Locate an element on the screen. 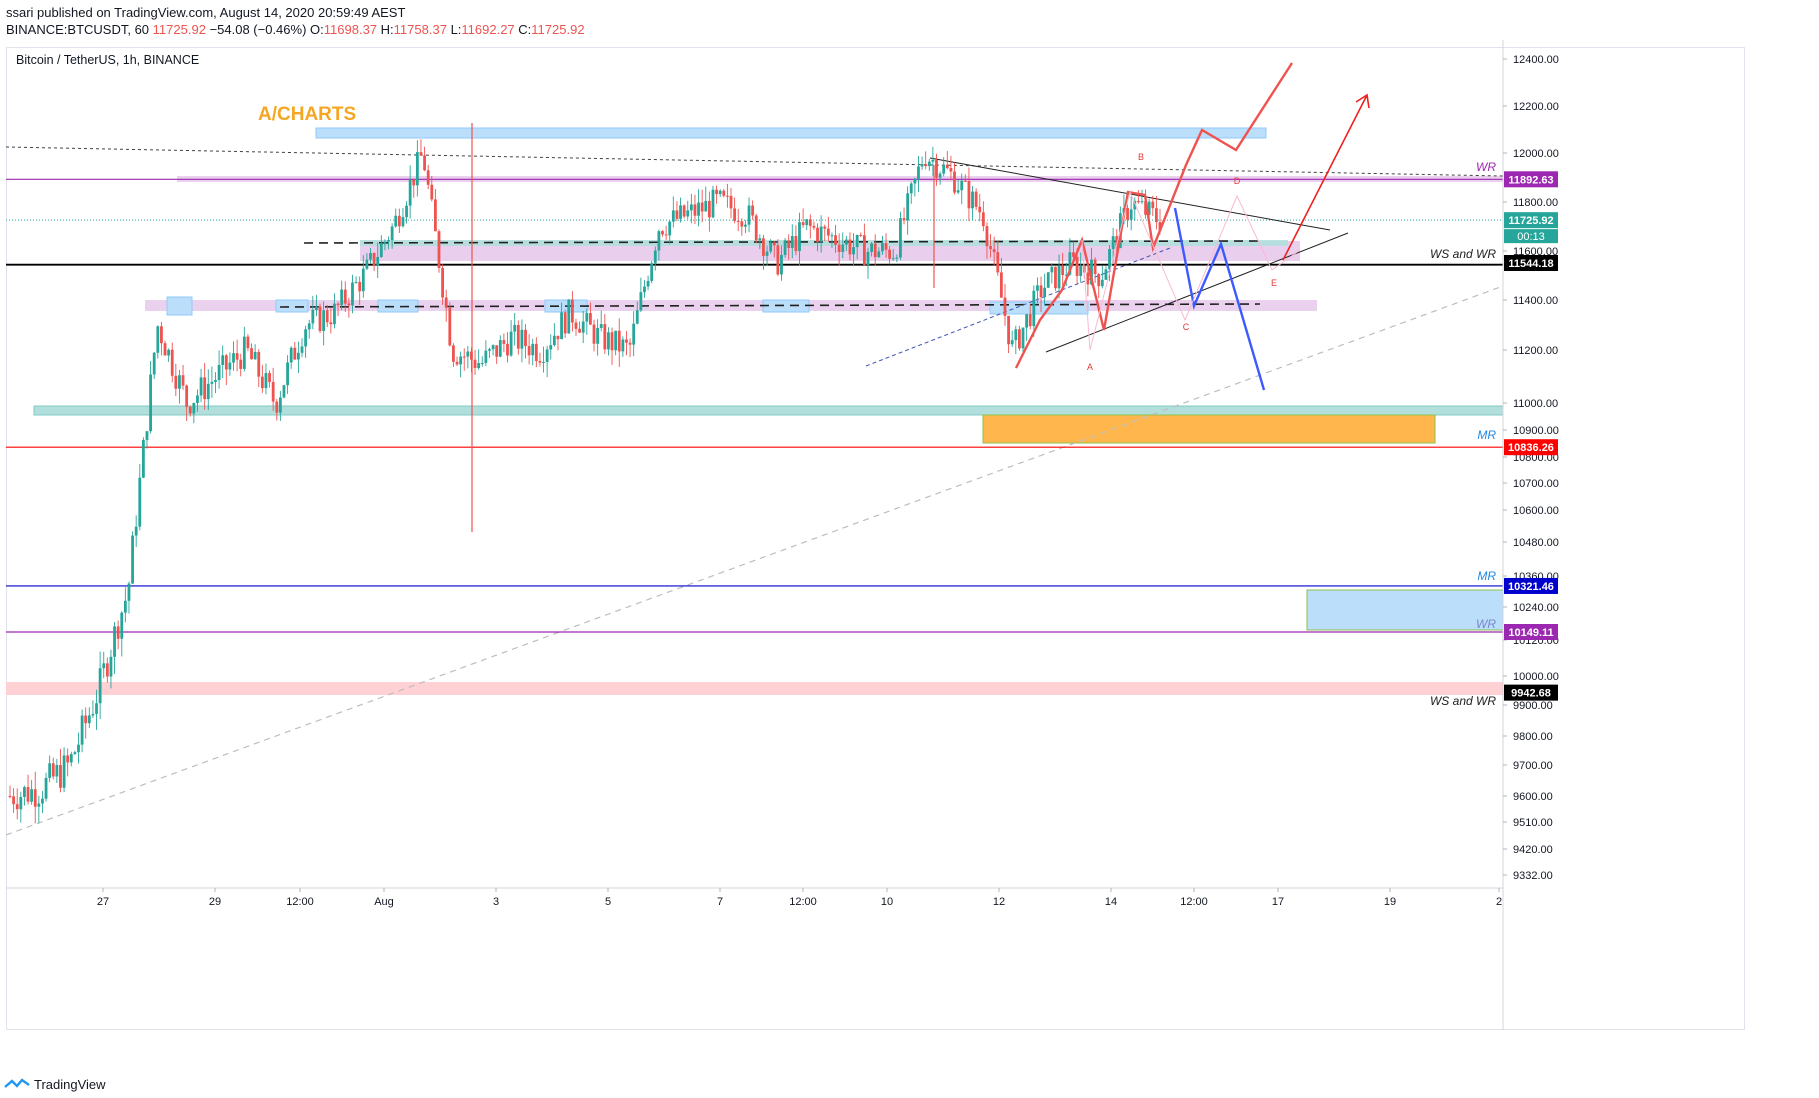 This screenshot has height=1098, width=1819. time-tick-label: 7 is located at coordinates (720, 902).